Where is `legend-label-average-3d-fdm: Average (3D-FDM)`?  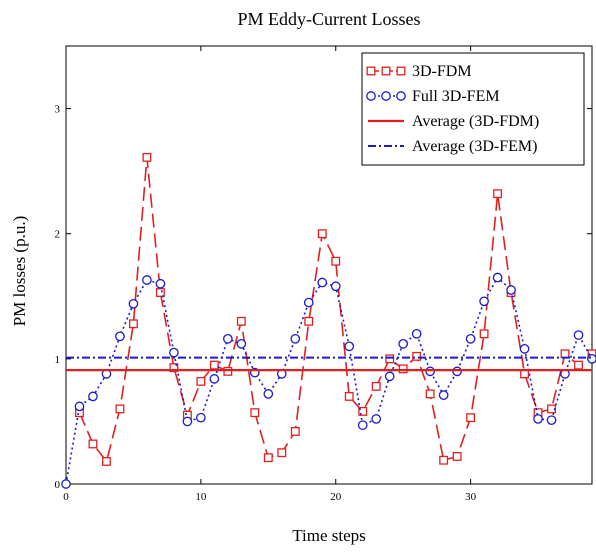
legend-label-average-3d-fdm: Average (3D-FDM) is located at coordinates (475, 121).